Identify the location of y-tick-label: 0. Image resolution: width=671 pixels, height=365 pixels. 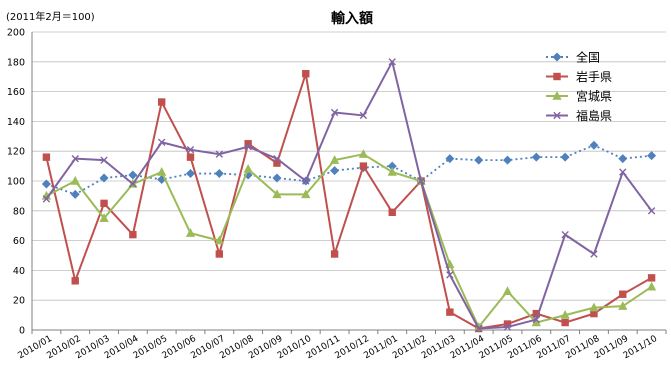
(22, 331).